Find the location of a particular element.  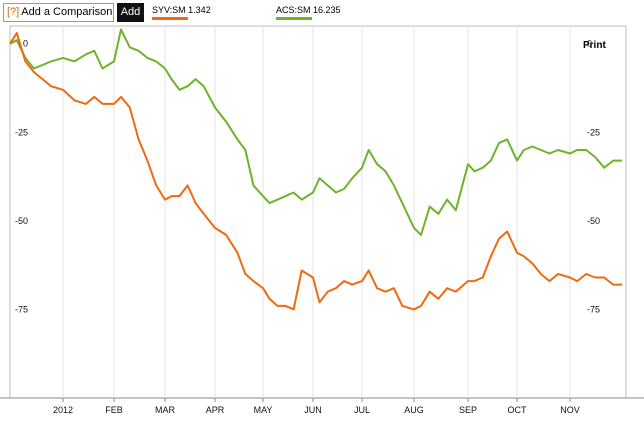

legend-label-syv: SYV:SM 1.342 is located at coordinates (181, 10).